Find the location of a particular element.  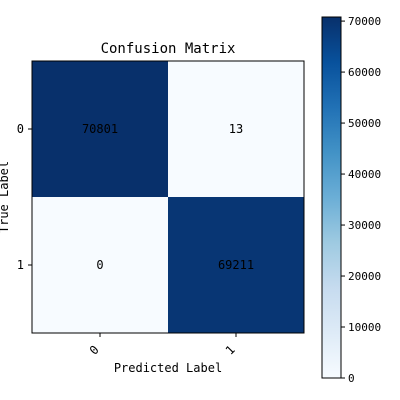

y-axis-label: True Label is located at coordinates (5, 197).